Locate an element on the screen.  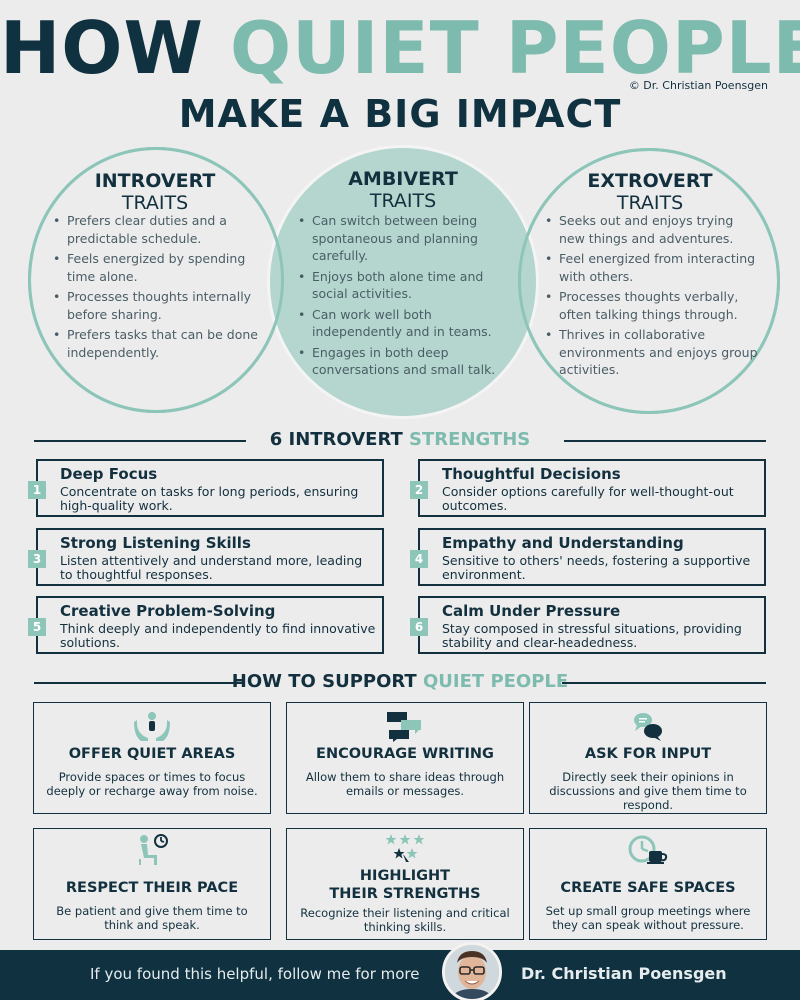
strengths-heading-teal: STRENGTHS is located at coordinates (470, 439).